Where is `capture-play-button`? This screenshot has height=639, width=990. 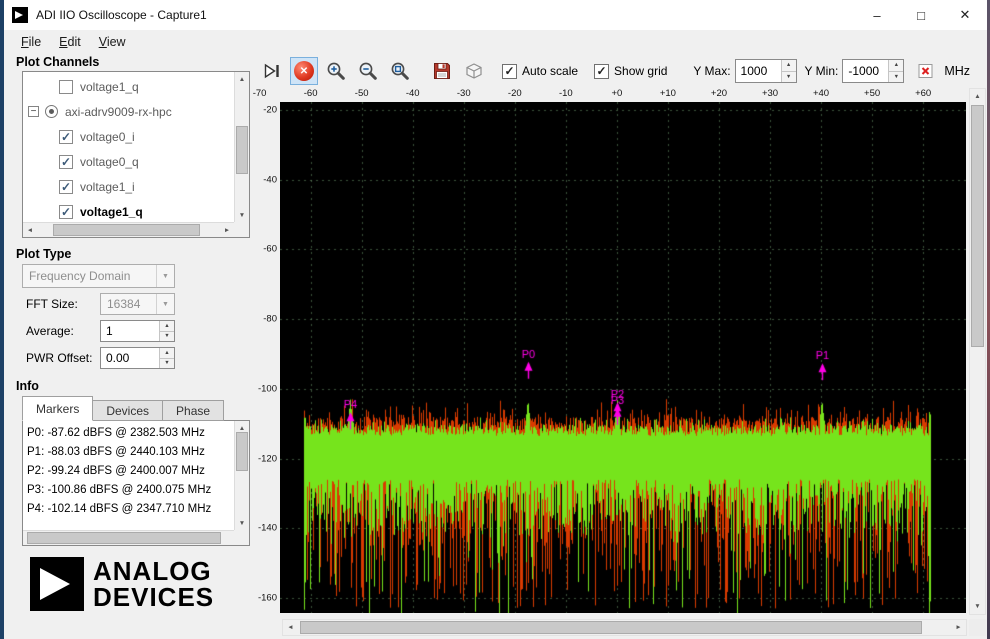 capture-play-button is located at coordinates (272, 71).